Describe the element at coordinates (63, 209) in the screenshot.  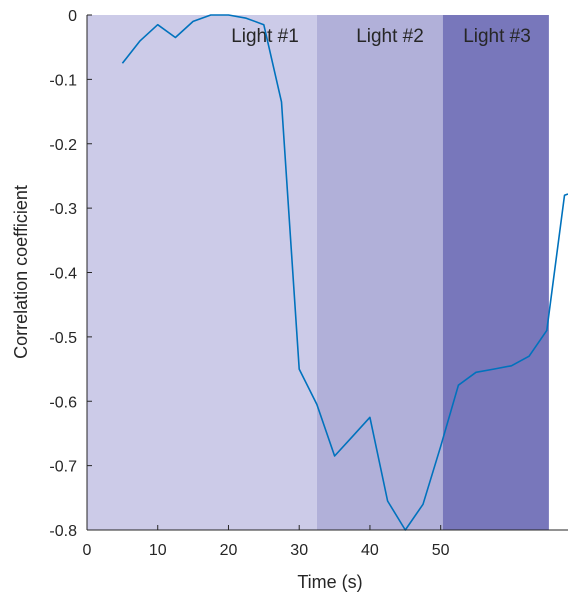
I see `y-tick-label: -0.3` at that location.